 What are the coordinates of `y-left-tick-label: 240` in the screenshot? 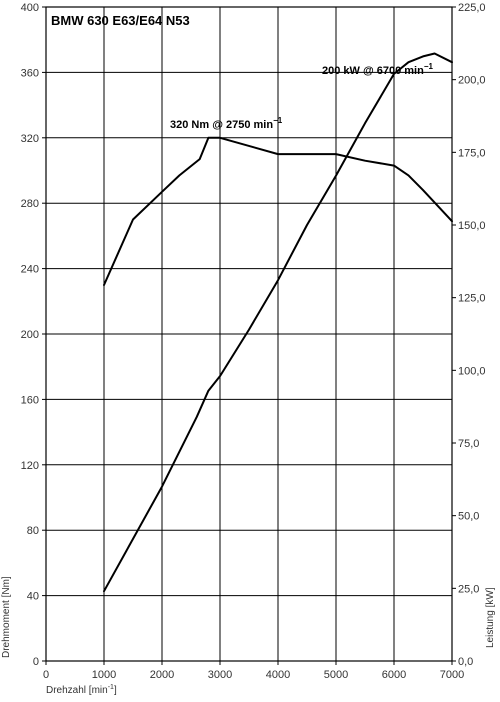 It's located at (30, 270).